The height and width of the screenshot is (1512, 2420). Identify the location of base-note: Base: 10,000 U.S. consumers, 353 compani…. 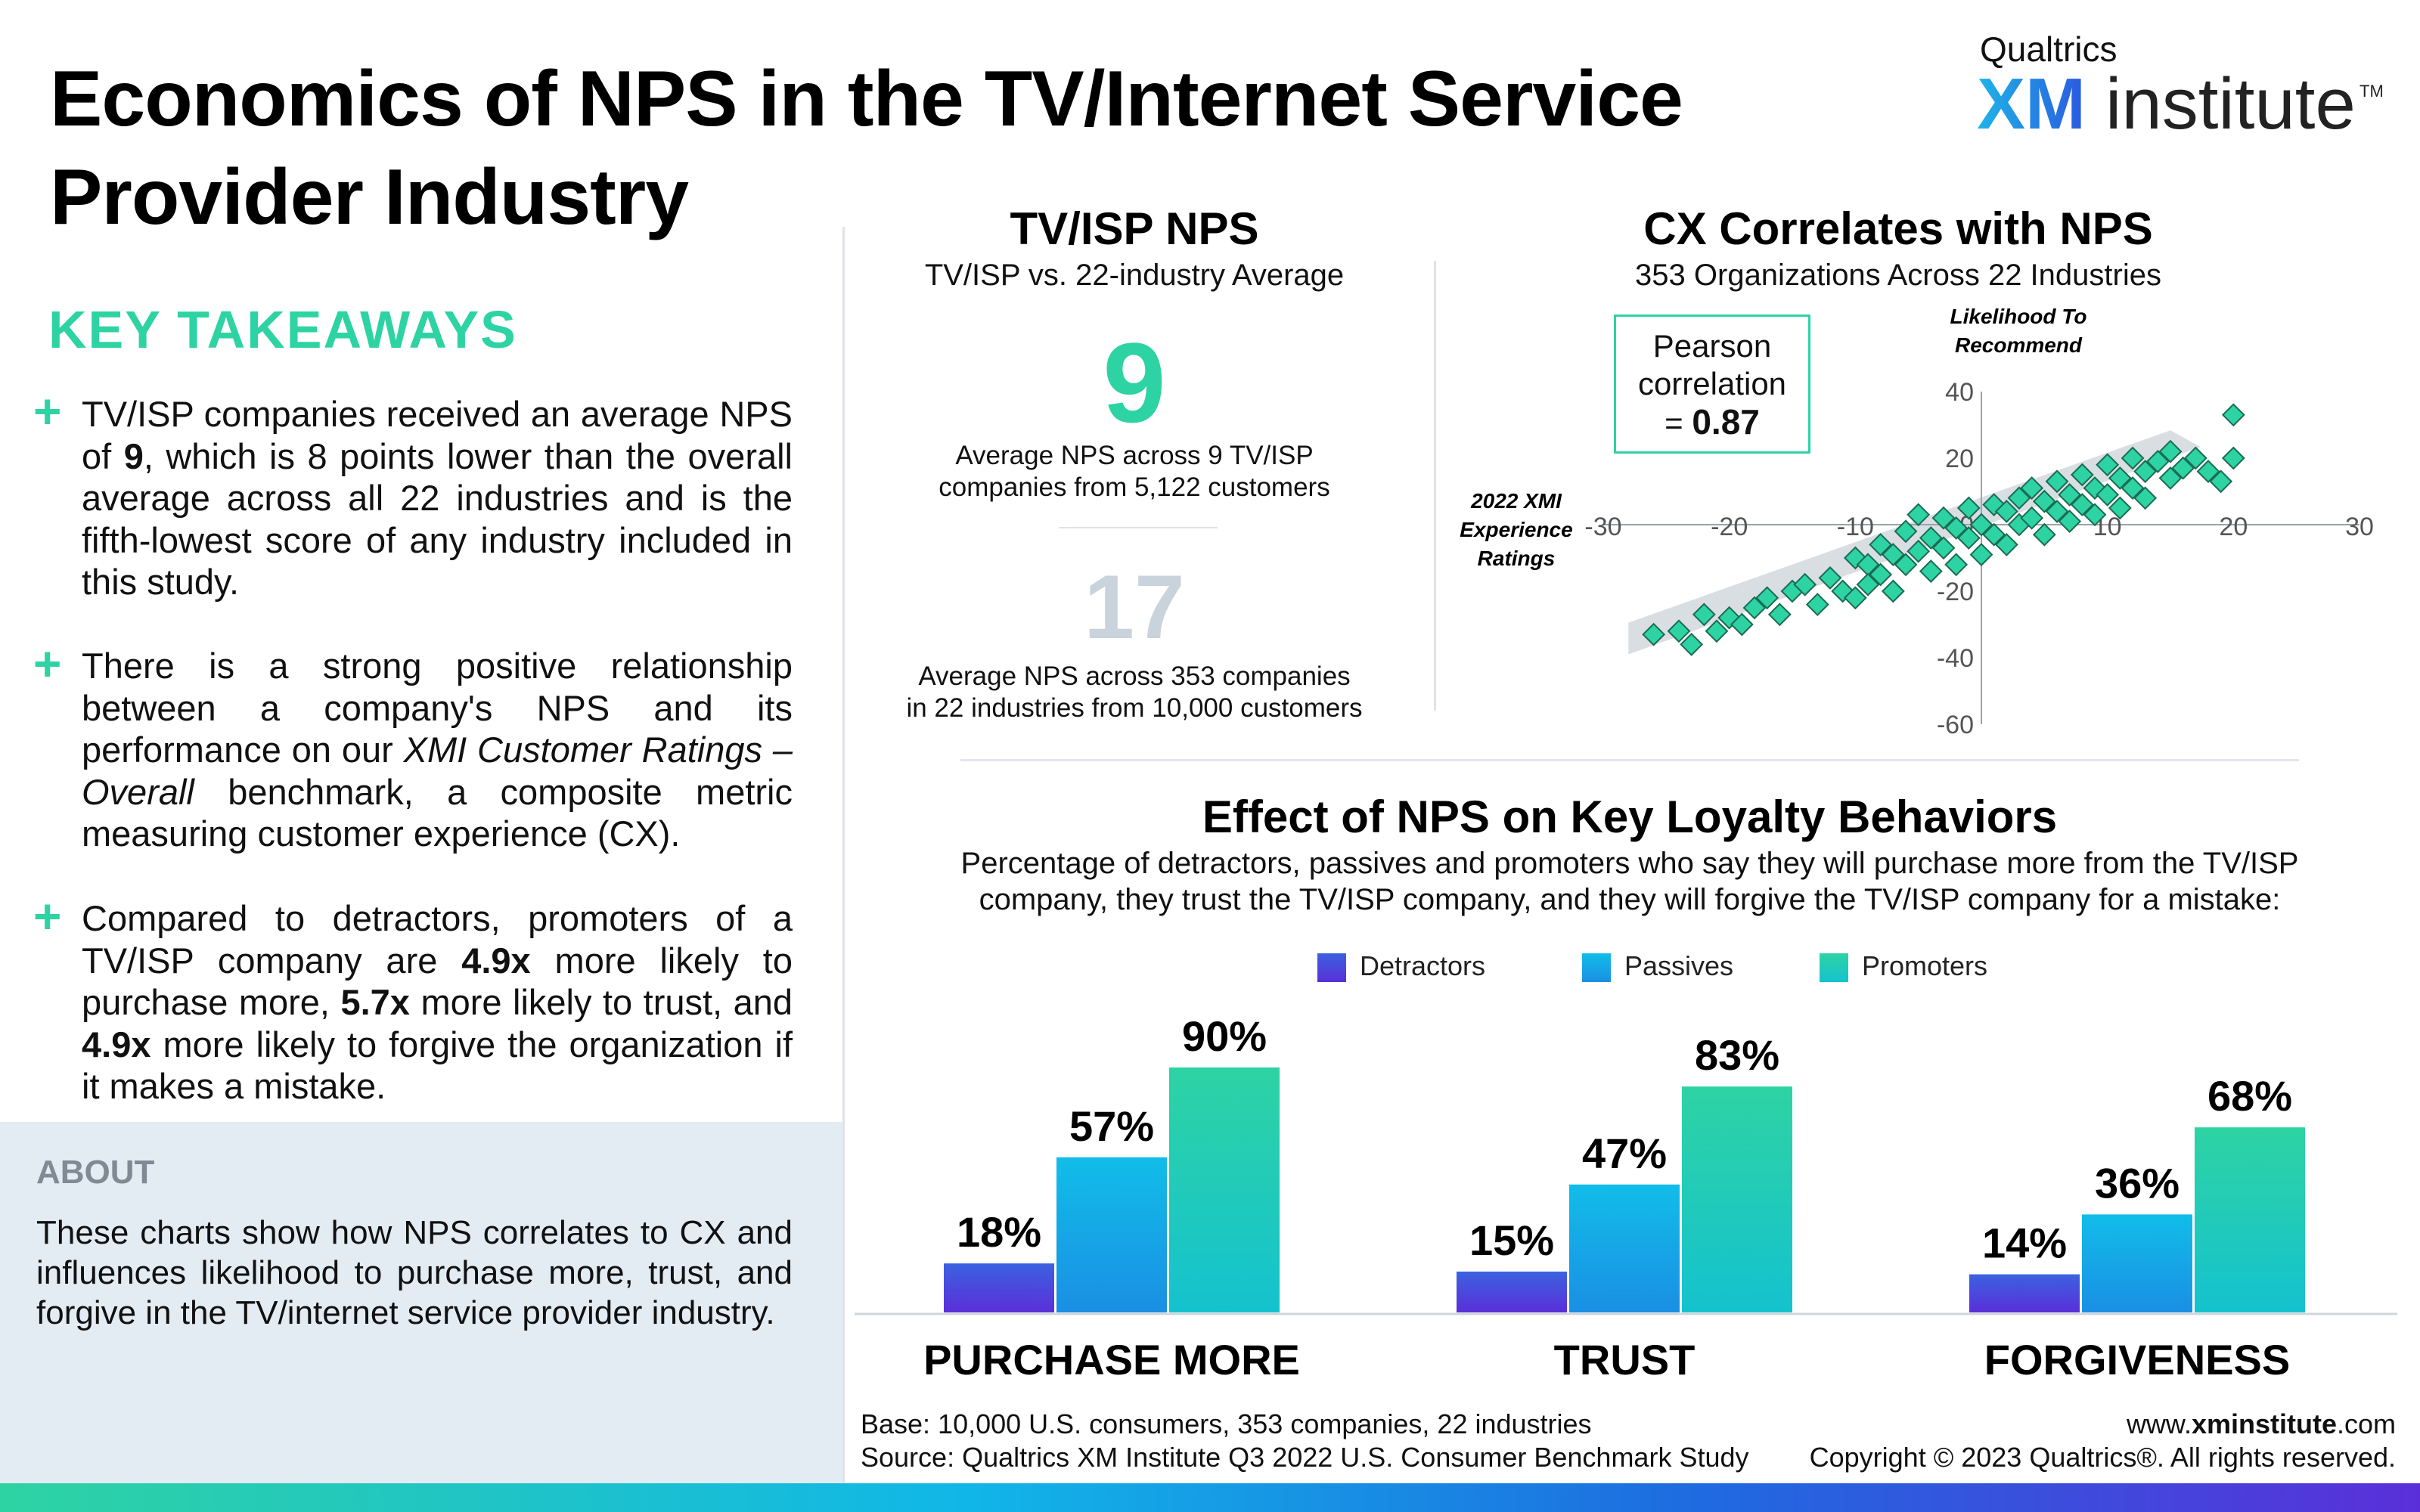
(1305, 1440).